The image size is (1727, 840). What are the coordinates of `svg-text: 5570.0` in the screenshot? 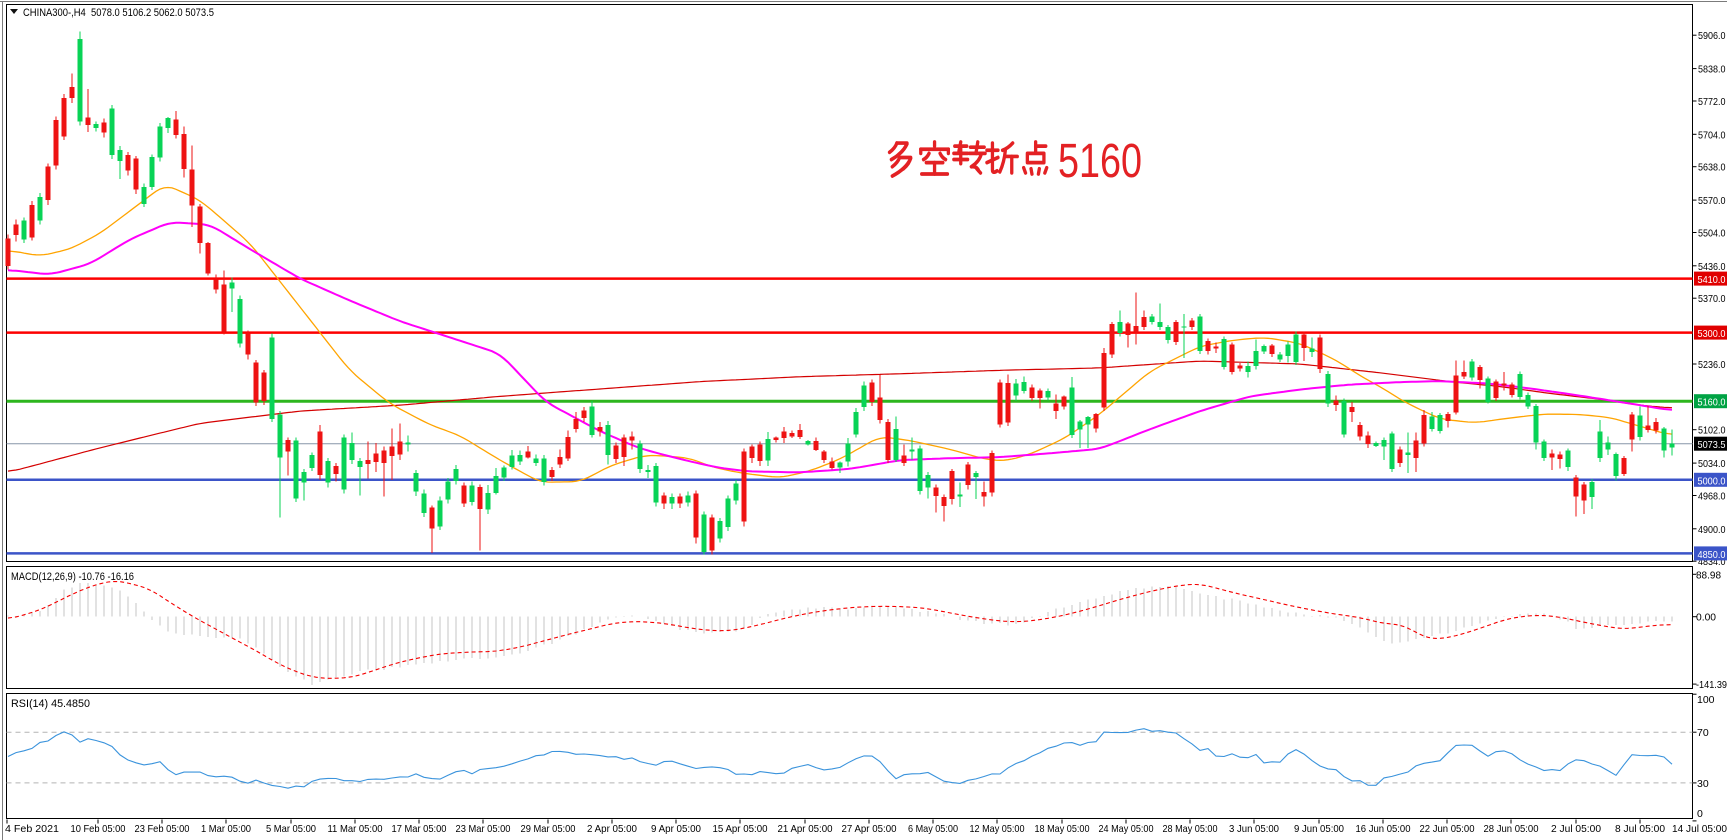 It's located at (1712, 201).